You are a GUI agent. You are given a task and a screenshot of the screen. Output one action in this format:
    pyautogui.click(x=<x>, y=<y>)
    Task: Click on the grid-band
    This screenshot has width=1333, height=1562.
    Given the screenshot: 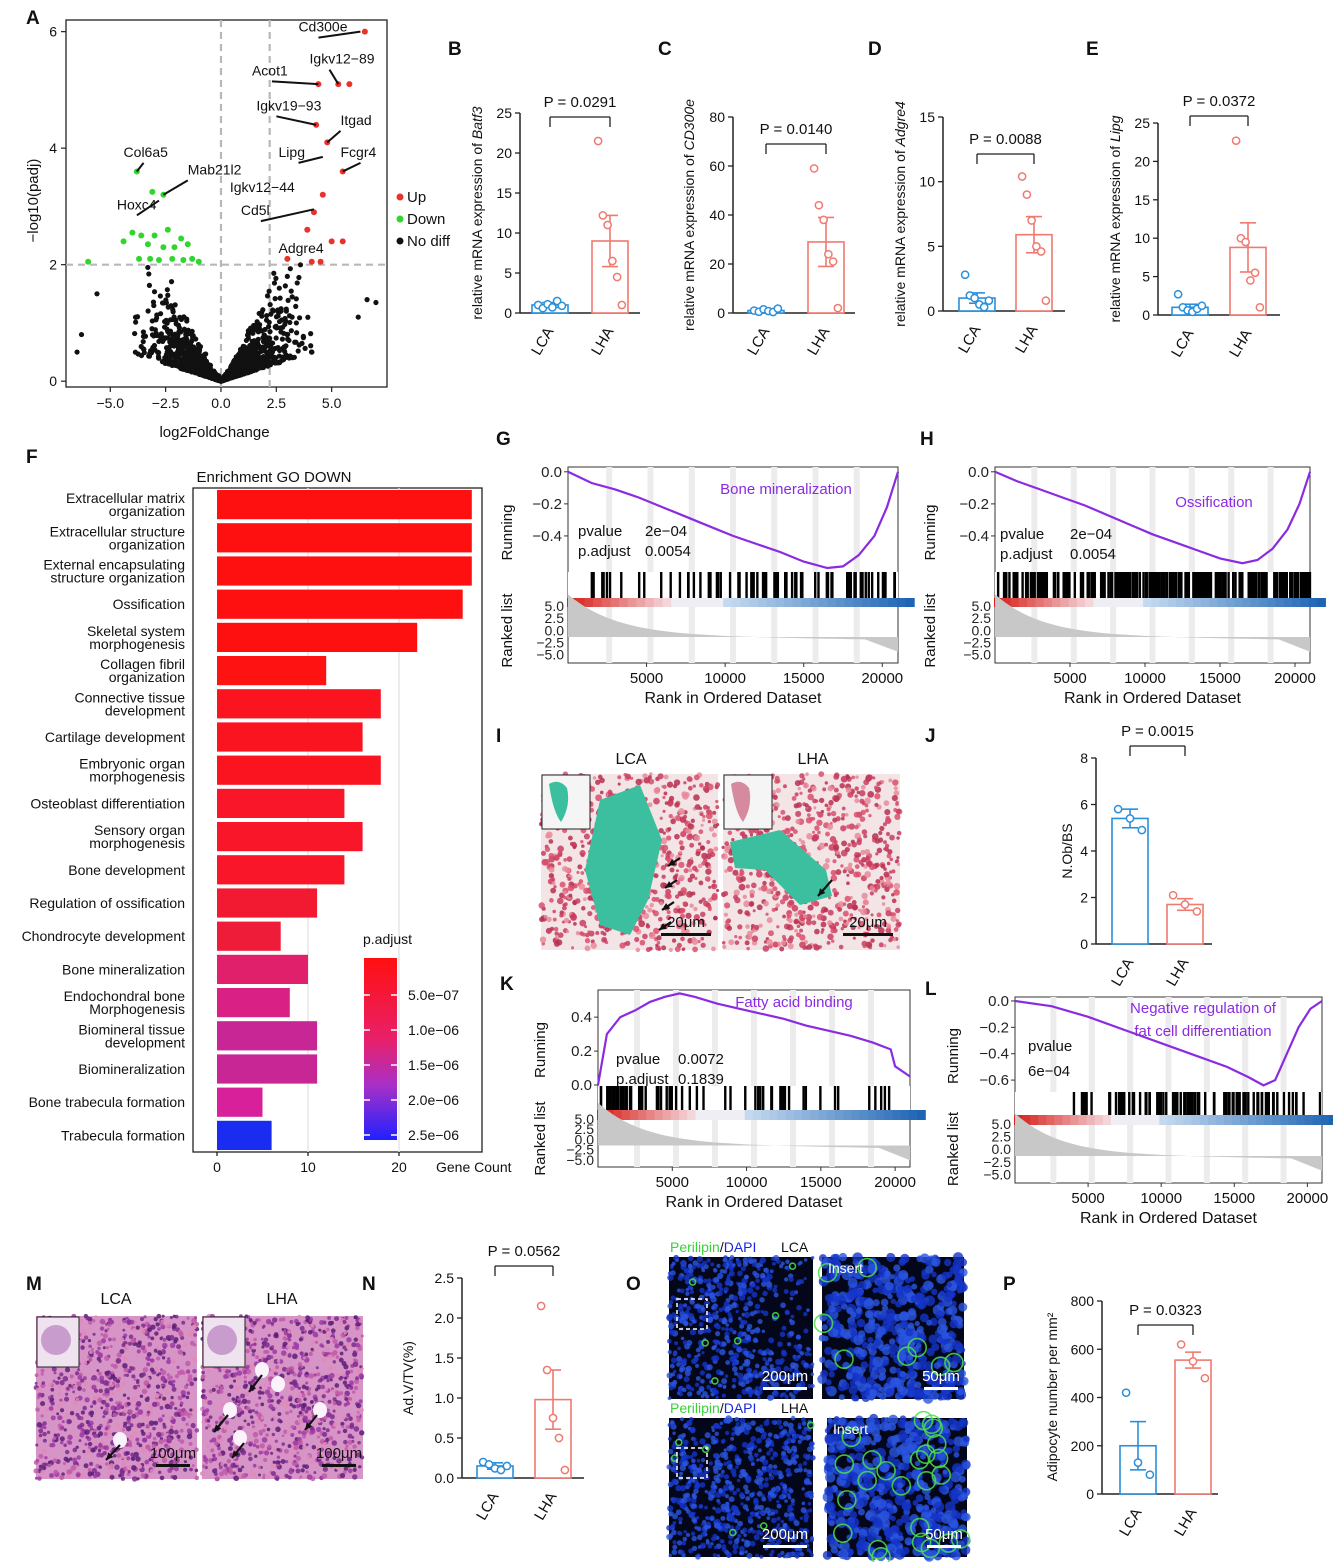 What is the action you would take?
    pyautogui.click(x=609, y=565)
    